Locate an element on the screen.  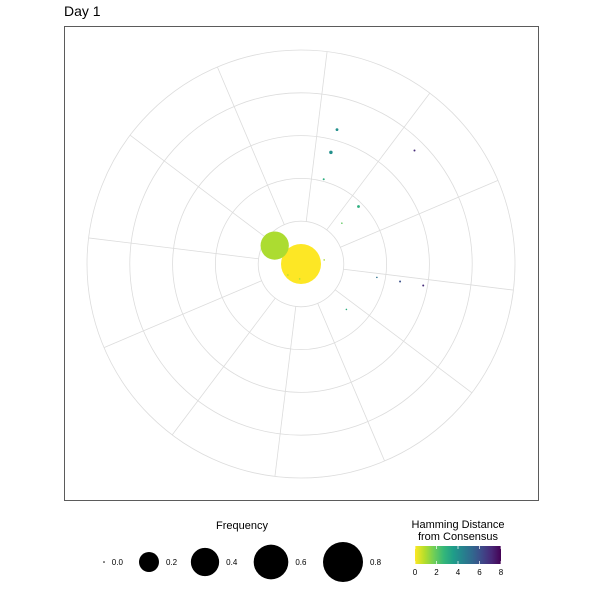
color-legend-bar is located at coordinates (458, 555).